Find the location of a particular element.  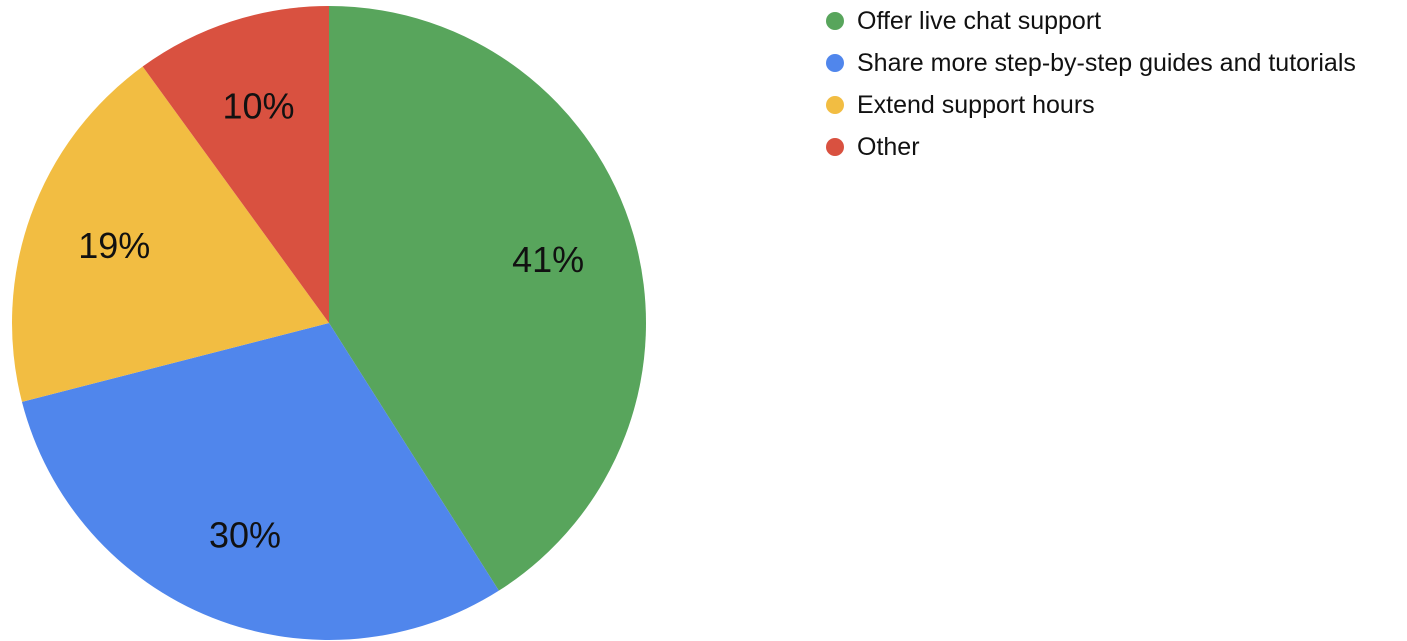

pie-slice-label: 19% is located at coordinates (114, 245).